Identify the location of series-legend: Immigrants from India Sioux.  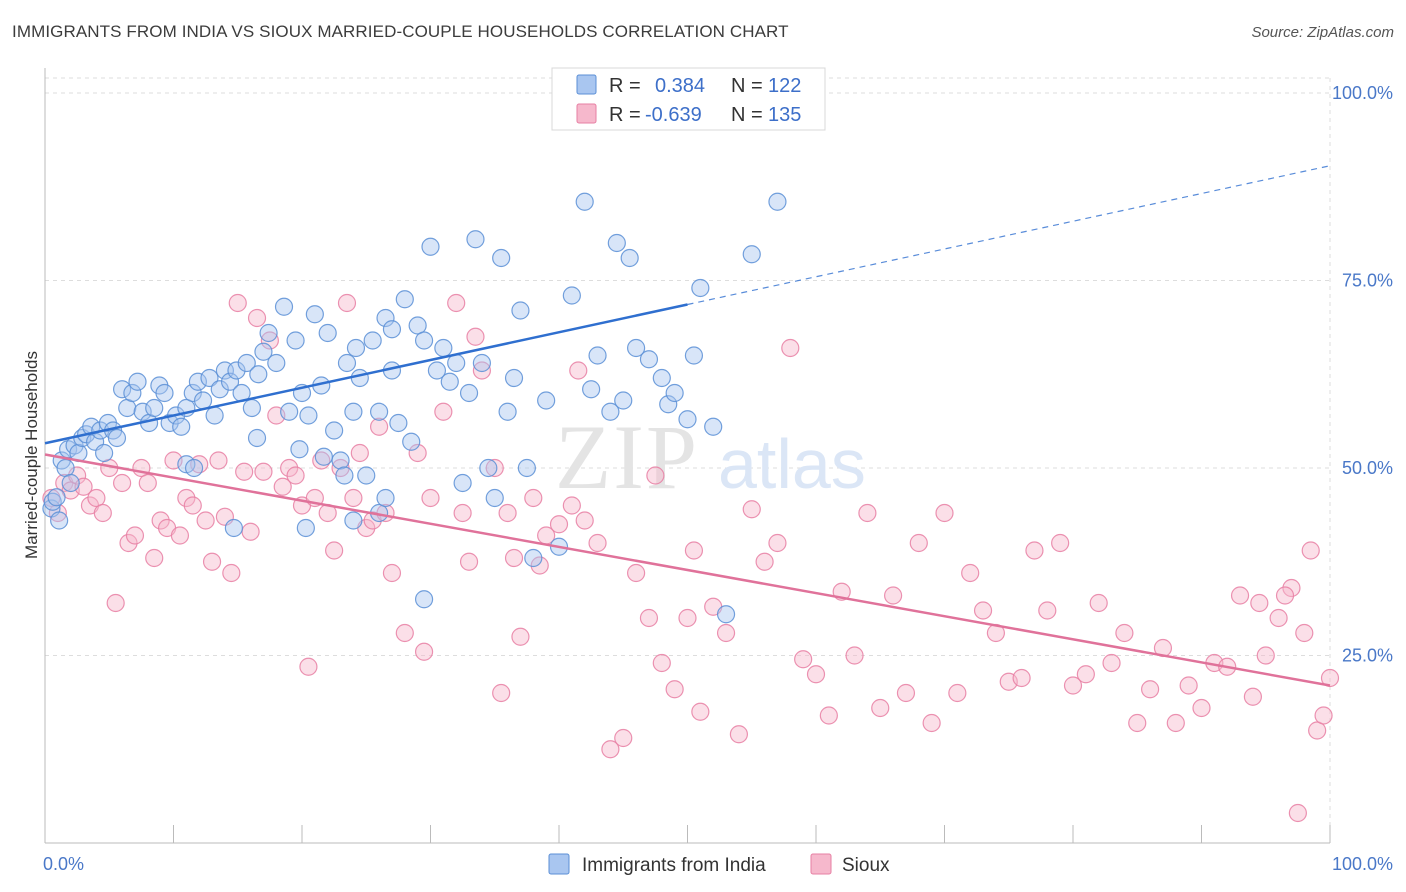
(719, 864).